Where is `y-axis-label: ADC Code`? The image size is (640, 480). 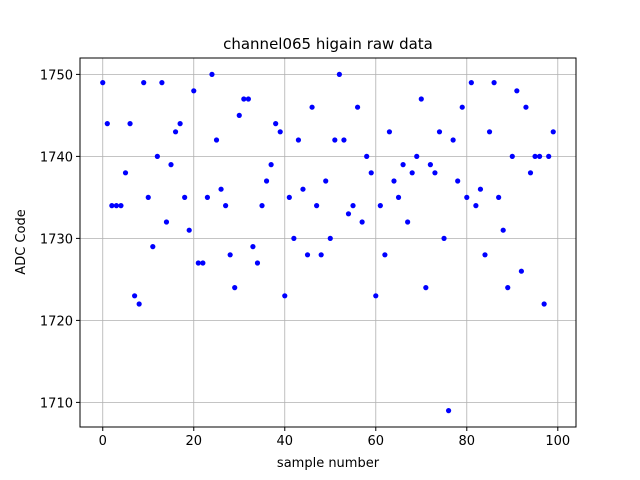 y-axis-label: ADC Code is located at coordinates (21, 241).